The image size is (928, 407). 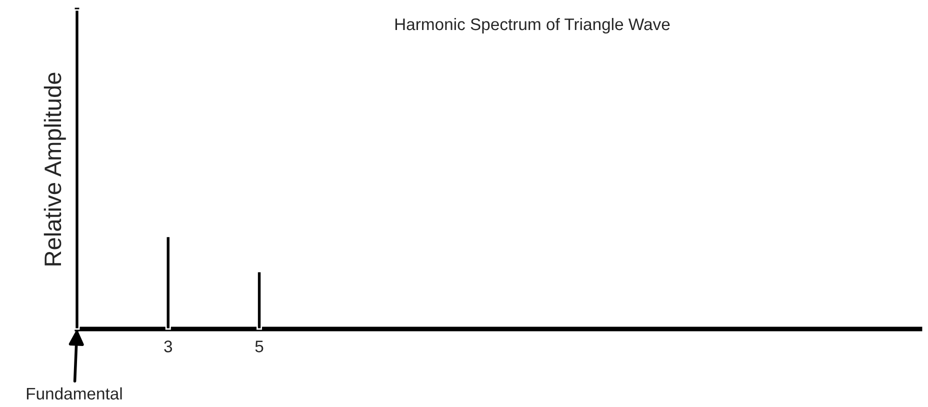 What do you see at coordinates (532, 26) in the screenshot?
I see `chart-title: Harmonic Spectrum of Triangle Wave` at bounding box center [532, 26].